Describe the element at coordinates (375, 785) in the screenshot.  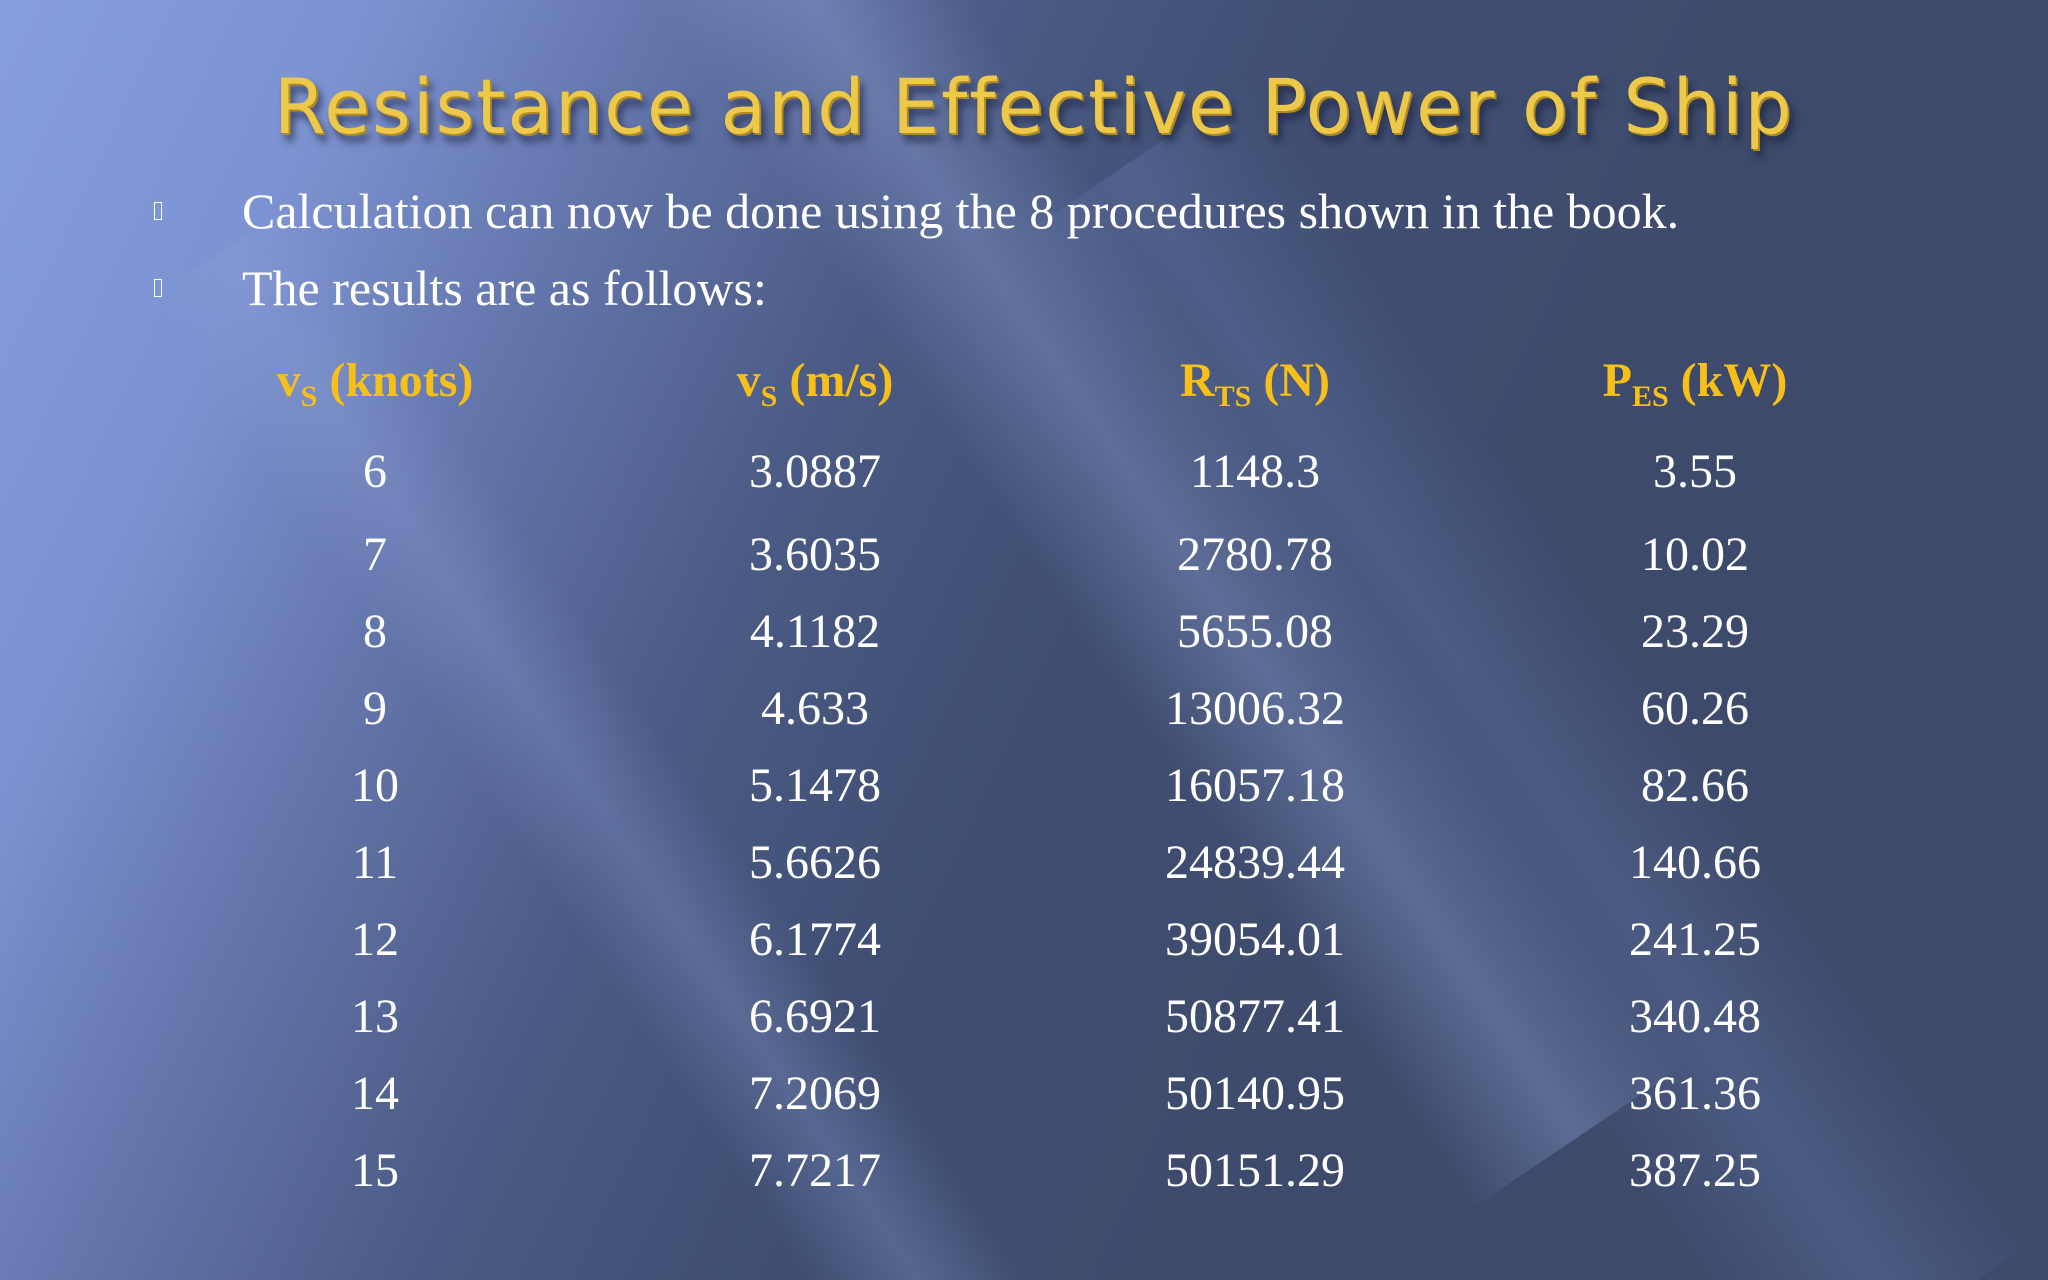
I see `cell-speed-knots: 10` at that location.